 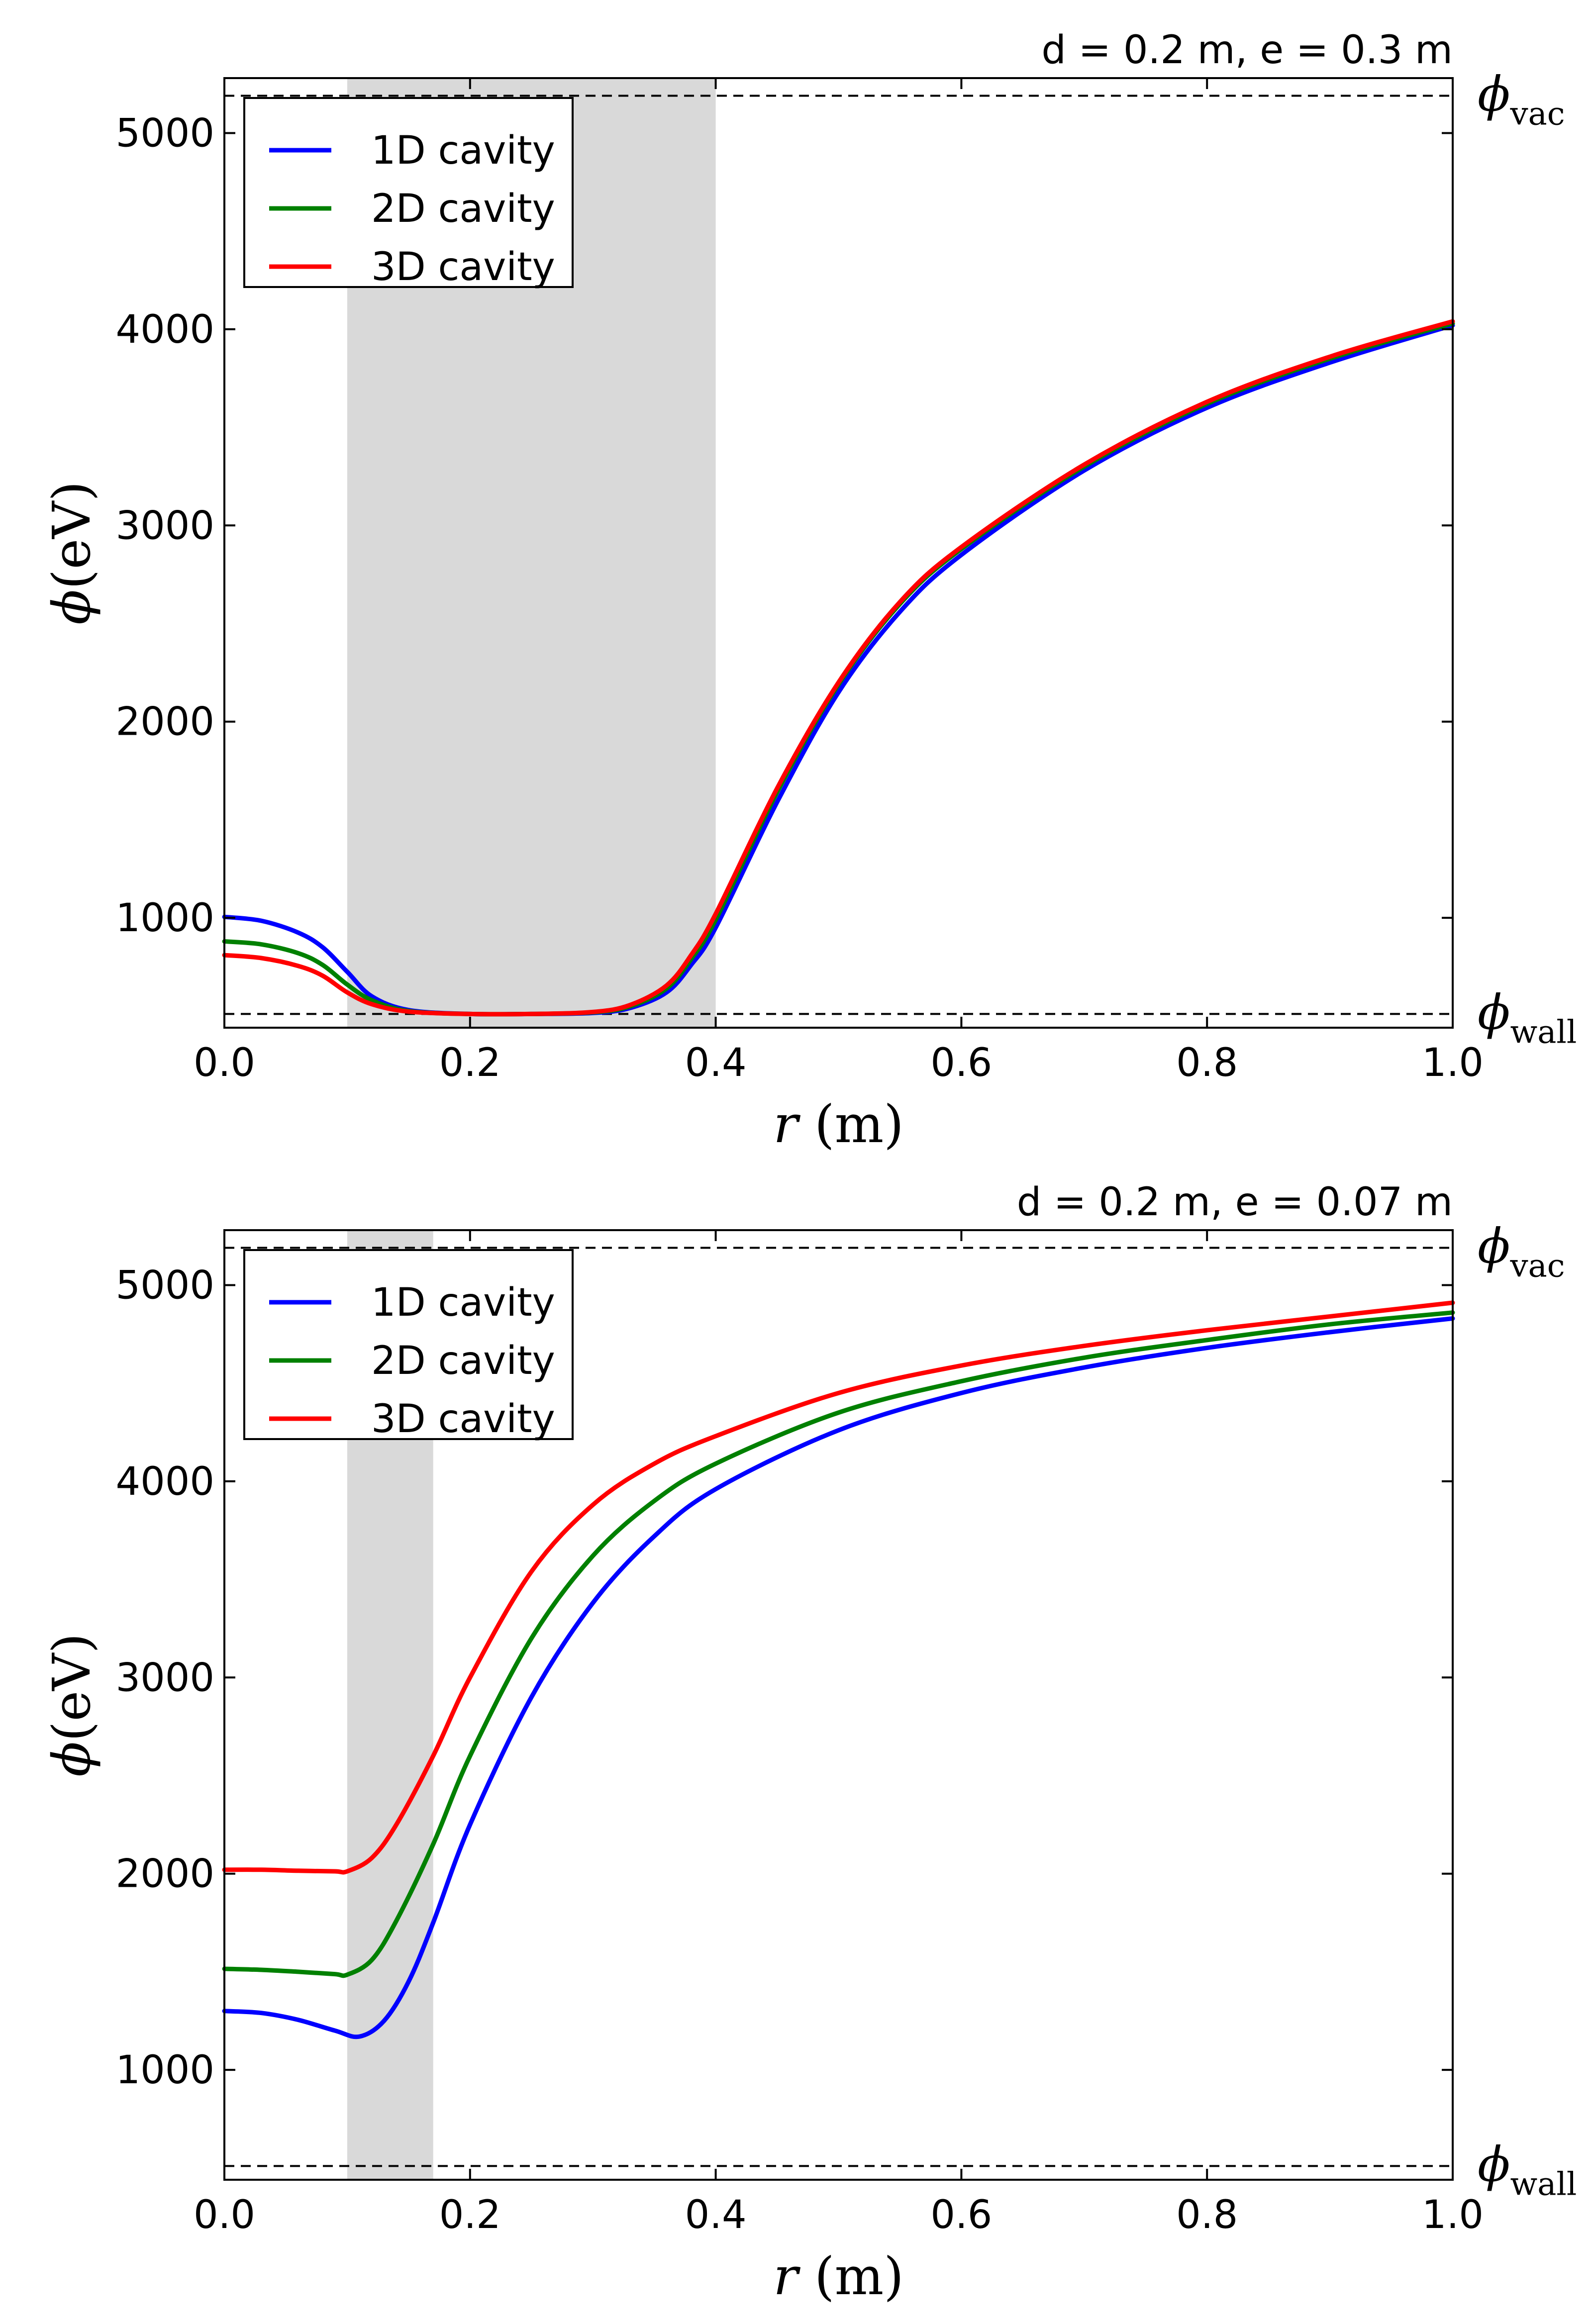 I want to click on chart-title: d = 0.2 m, e = 0.3 m, so click(x=1247, y=51).